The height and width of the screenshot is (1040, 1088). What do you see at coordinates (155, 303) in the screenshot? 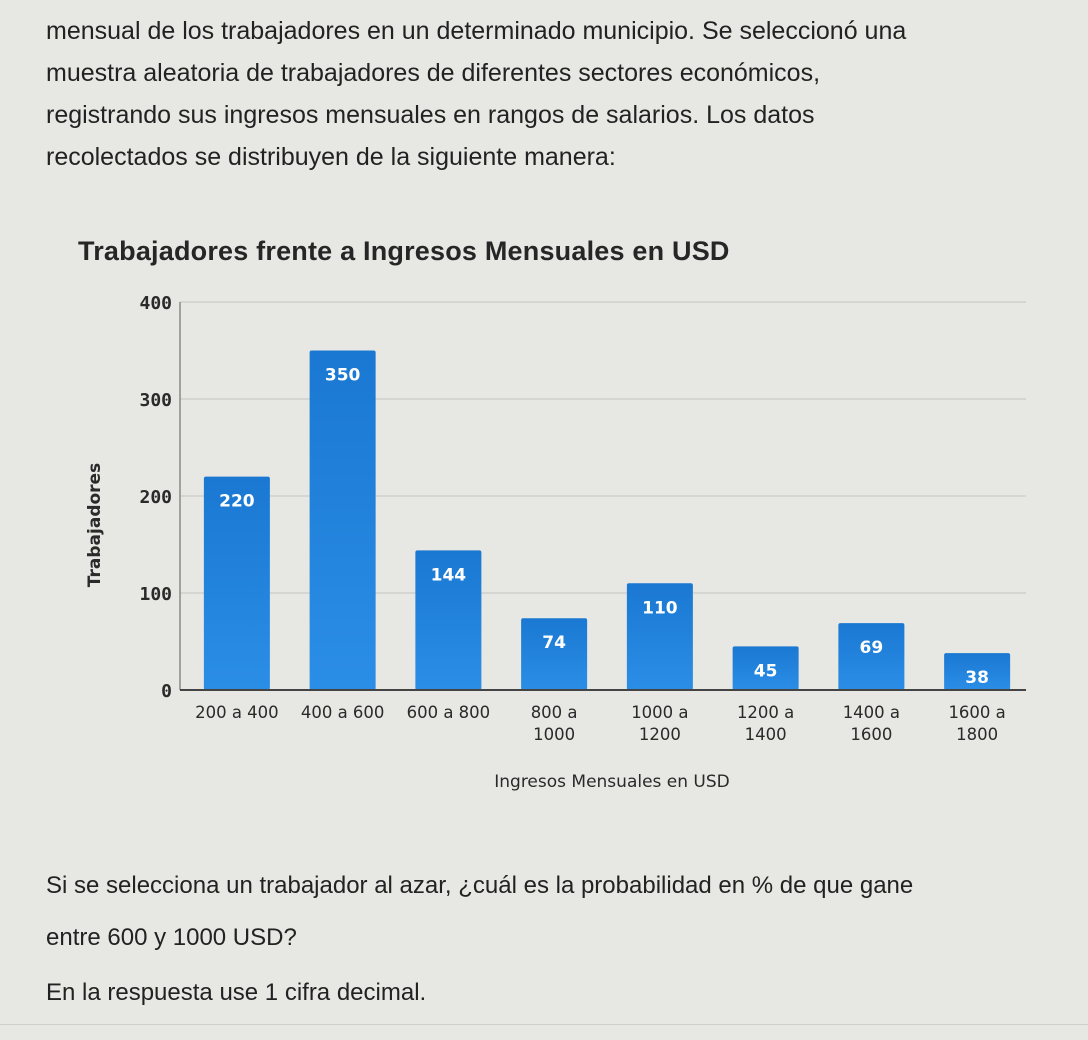
I see `y-tick-label: 400` at bounding box center [155, 303].